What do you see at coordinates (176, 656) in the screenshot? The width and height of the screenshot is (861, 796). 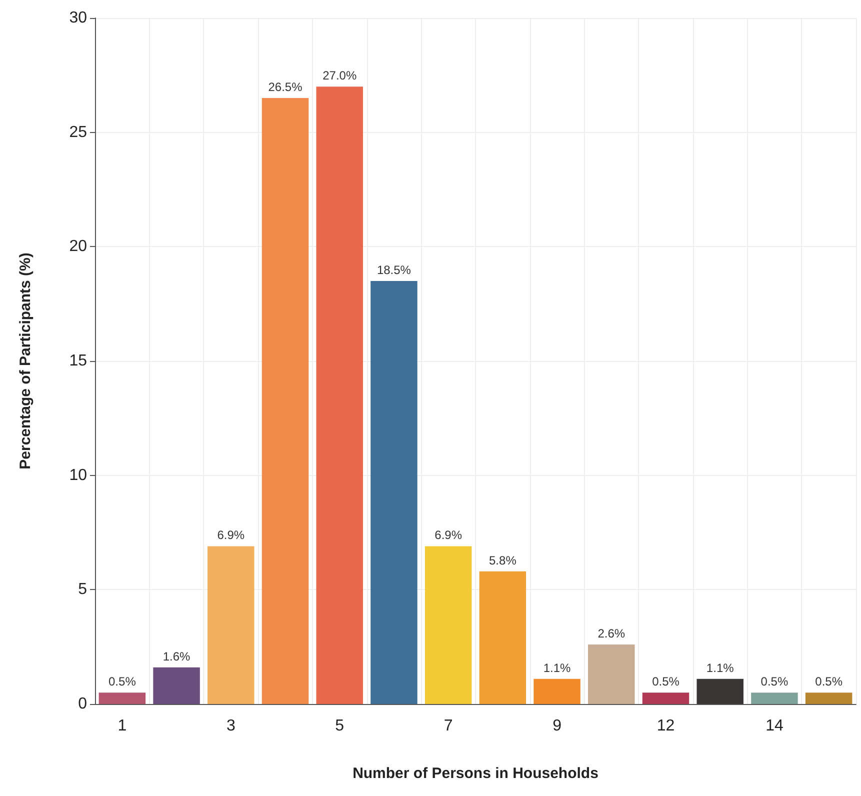 I see `data-label: 1.6%` at bounding box center [176, 656].